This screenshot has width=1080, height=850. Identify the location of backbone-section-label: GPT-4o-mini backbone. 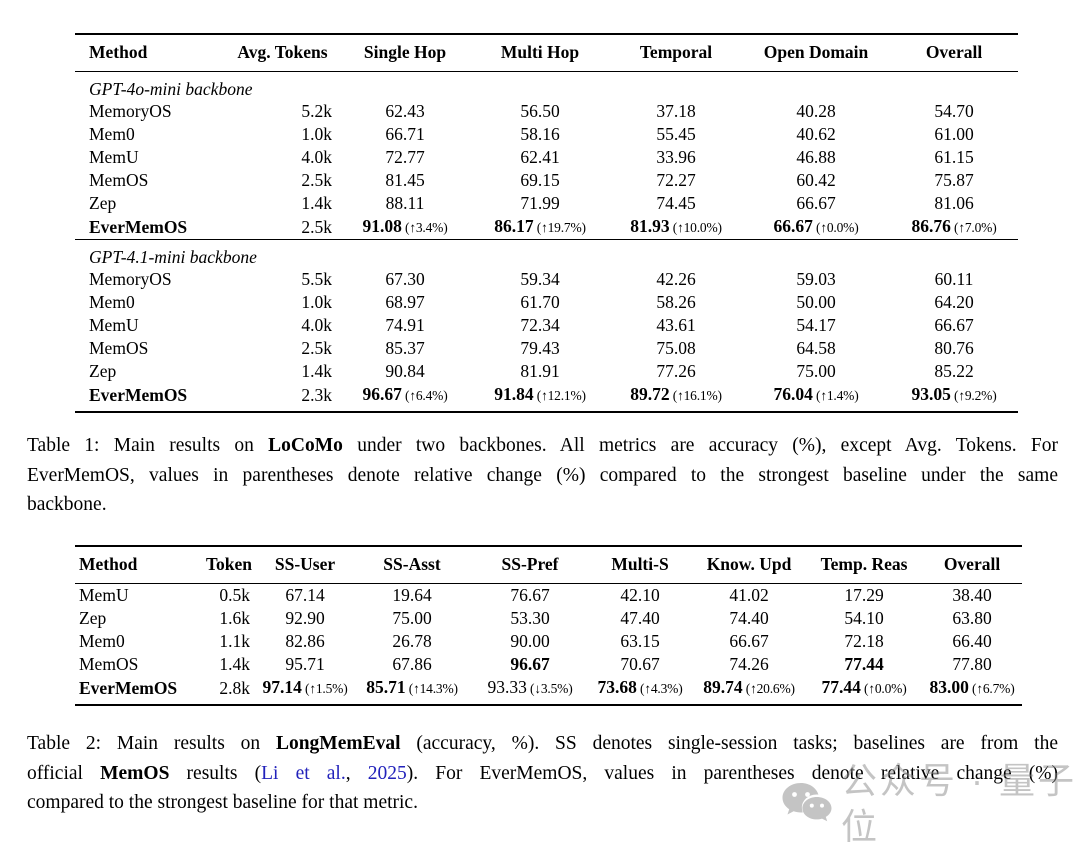
(171, 89).